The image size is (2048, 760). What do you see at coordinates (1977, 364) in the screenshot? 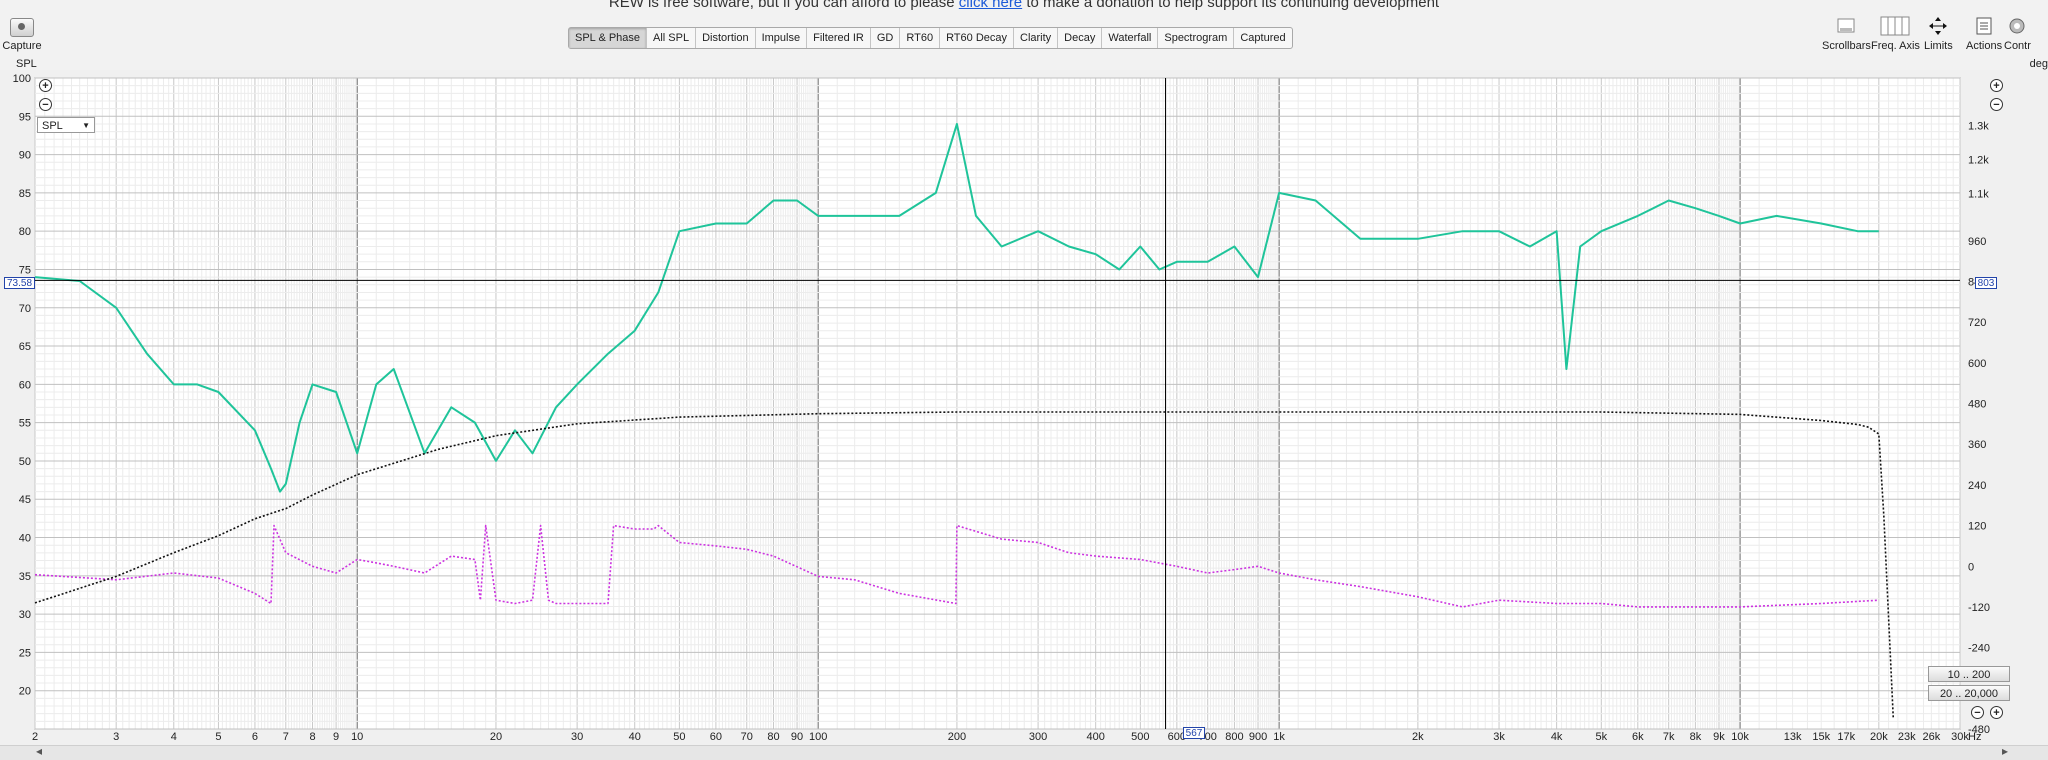
I see `y-right-tick-label: 600` at bounding box center [1977, 364].